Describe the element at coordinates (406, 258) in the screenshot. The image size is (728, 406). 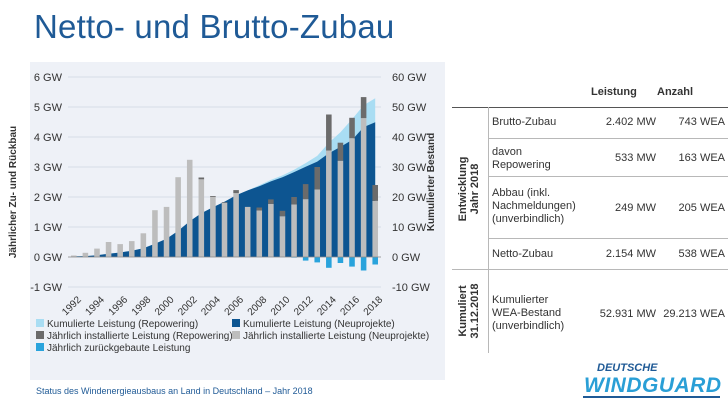
I see `right-tick-label: 0 GW` at that location.